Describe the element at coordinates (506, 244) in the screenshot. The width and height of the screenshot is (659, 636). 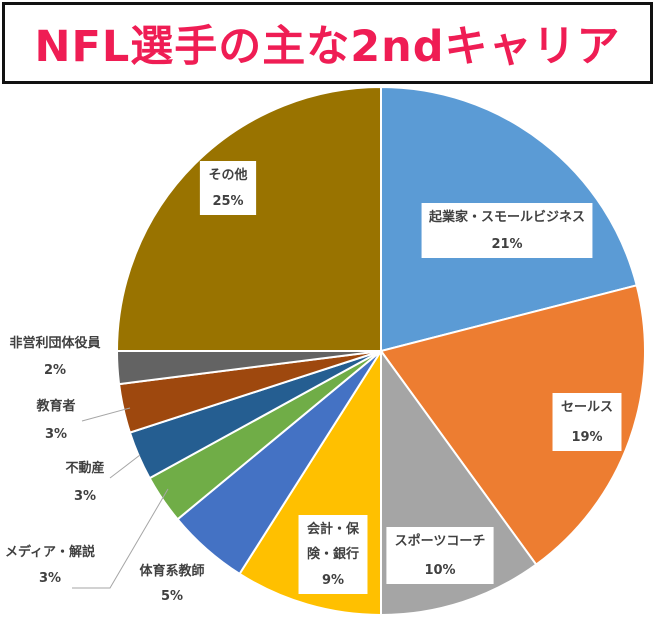
I see `slice-value-label: 21%` at that location.